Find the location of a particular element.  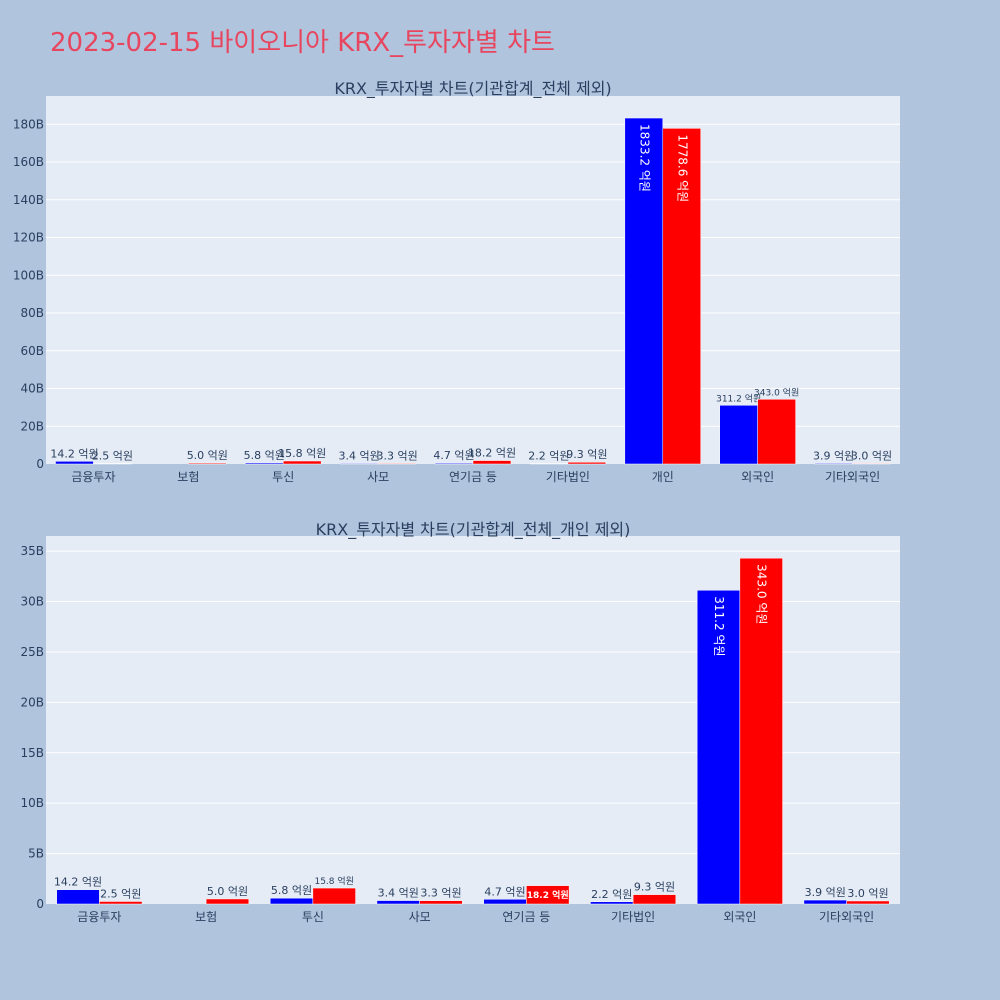

y-tick-label: 100B is located at coordinates (28, 275).